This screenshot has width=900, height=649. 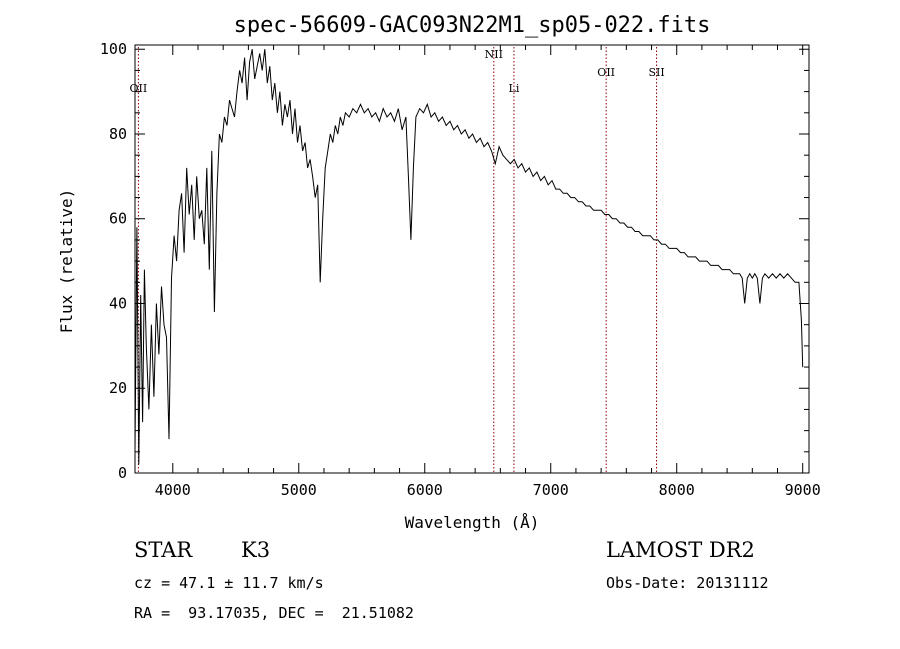 I want to click on y-tick-label: 20, so click(x=118, y=388).